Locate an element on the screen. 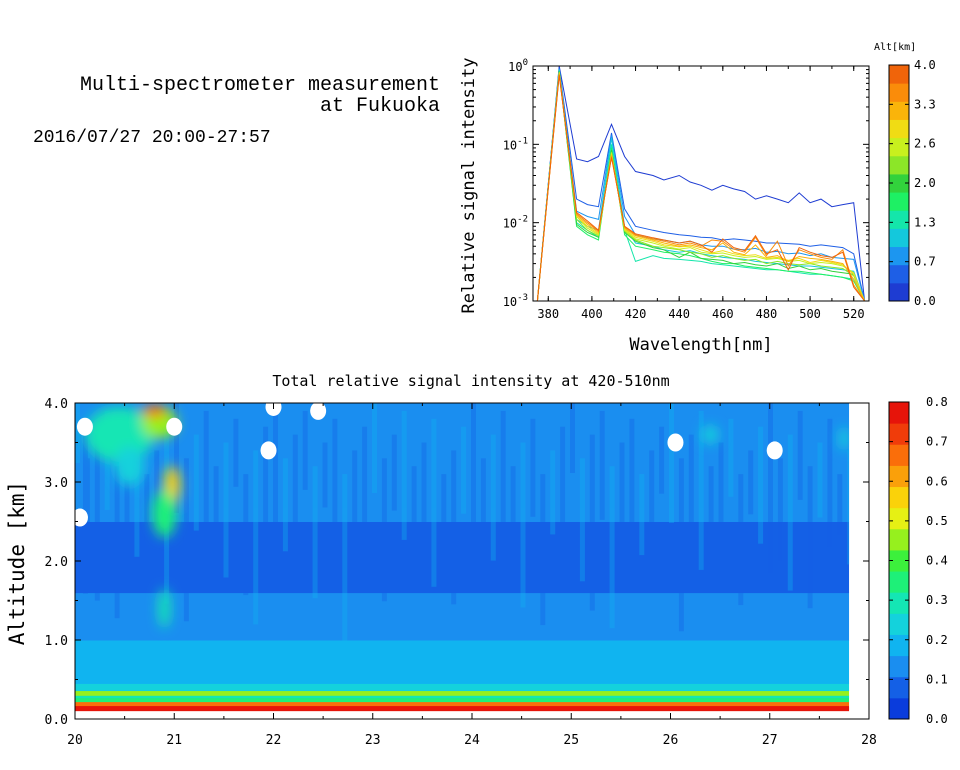  heatmap-xtick-label: 20 is located at coordinates (75, 740).